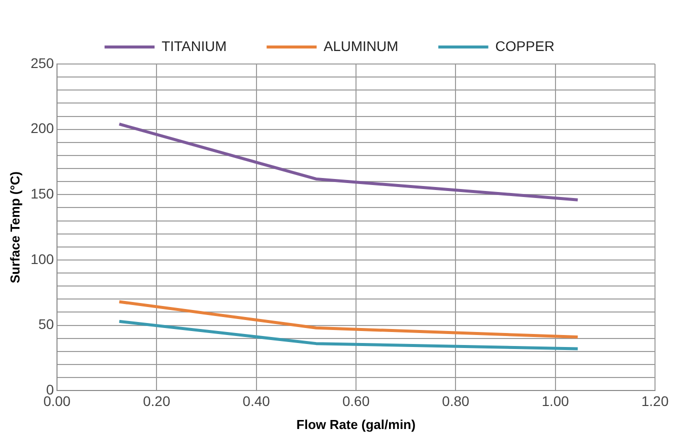  What do you see at coordinates (194, 46) in the screenshot?
I see `legend-label: TITANIUM` at bounding box center [194, 46].